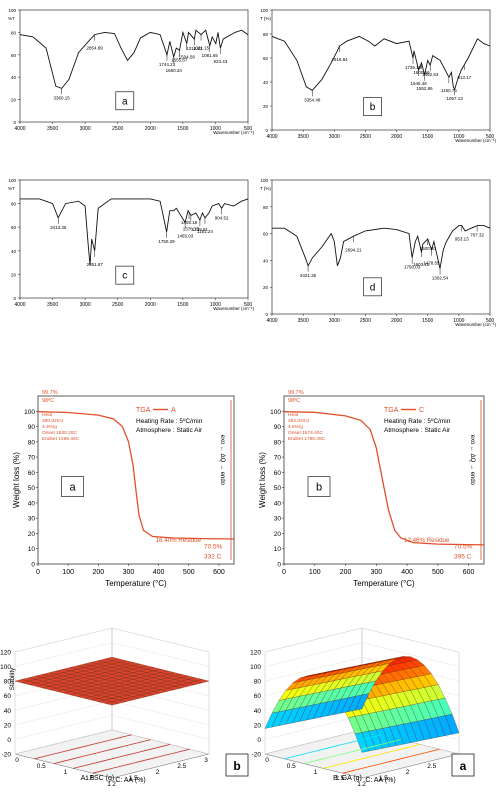 Image resolution: width=500 pixels, height=800 pixels. Describe the element at coordinates (312, 99) in the screenshot. I see `ftir-peak-label: 3354.48` at that location.